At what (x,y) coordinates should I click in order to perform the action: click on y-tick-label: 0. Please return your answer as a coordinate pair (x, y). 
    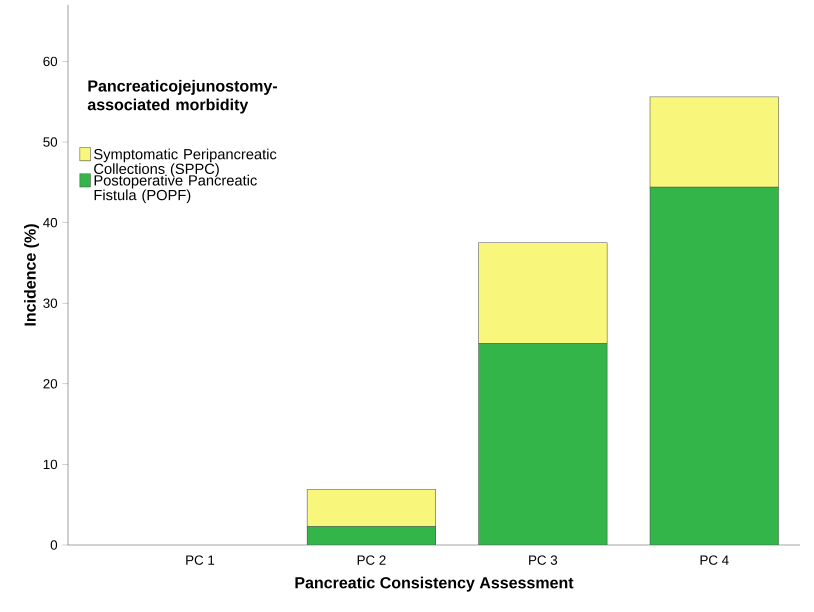
    Looking at the image, I should click on (54, 545).